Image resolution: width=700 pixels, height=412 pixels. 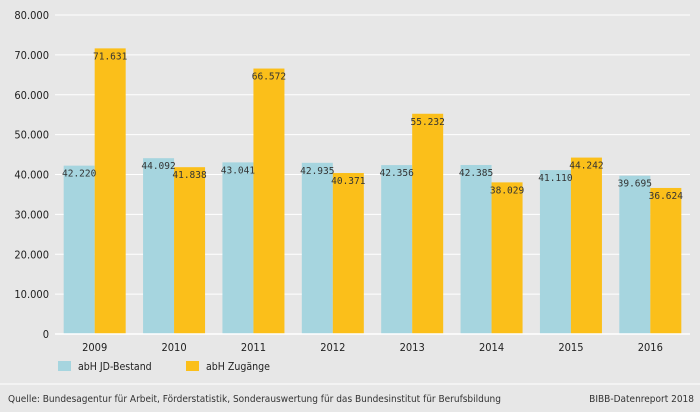 I want to click on y-tick-label: 0, so click(x=46, y=334).